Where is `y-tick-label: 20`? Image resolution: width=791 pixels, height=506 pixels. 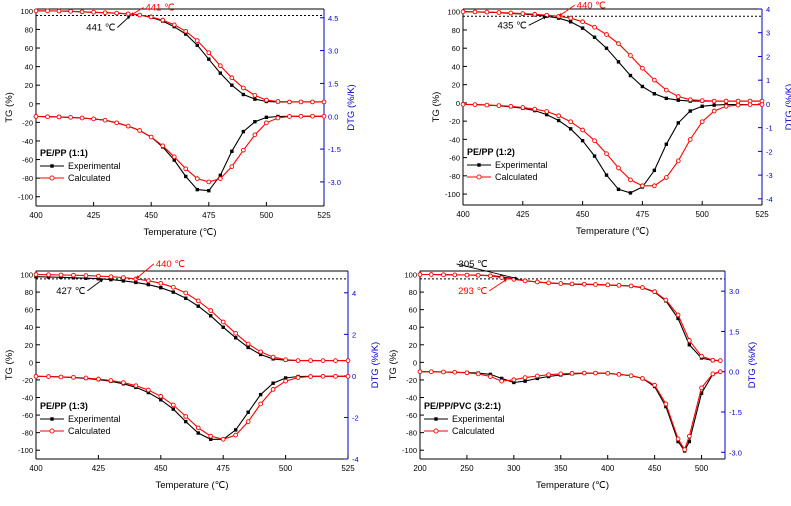
y-tick-label: 20 is located at coordinates (29, 85).